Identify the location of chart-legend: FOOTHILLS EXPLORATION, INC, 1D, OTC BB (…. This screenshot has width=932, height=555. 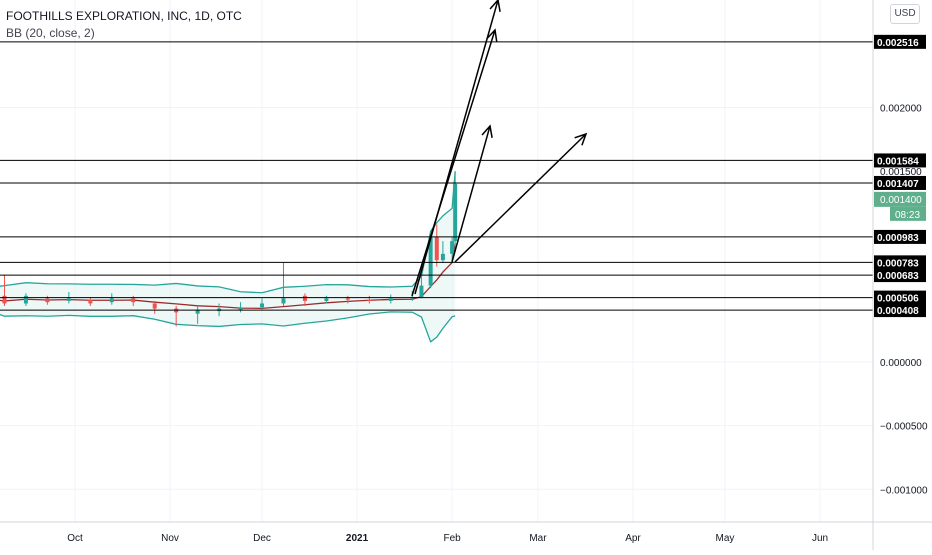
(124, 25).